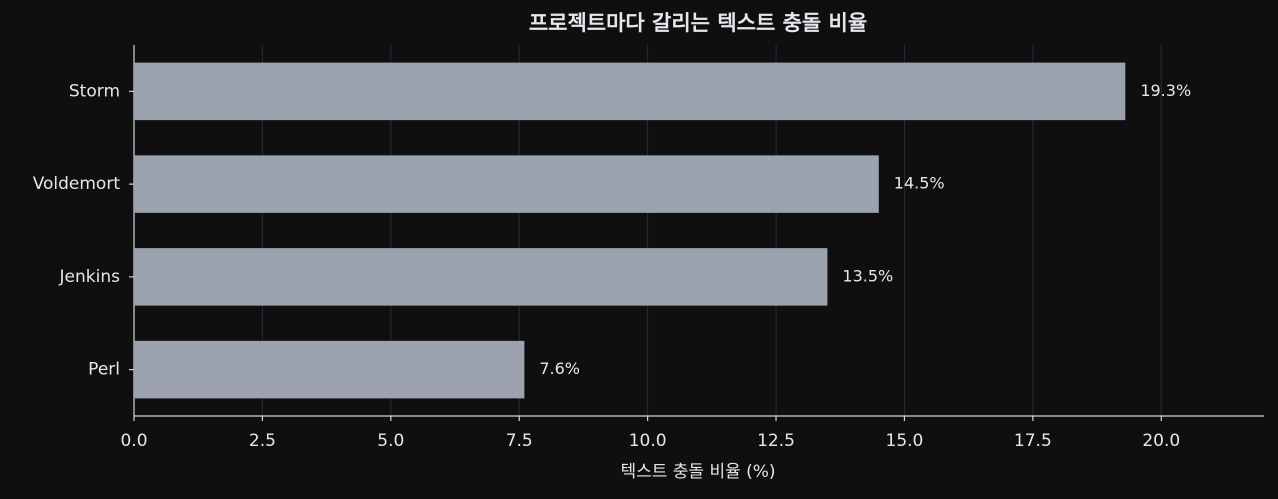  I want to click on x-tick-label: 15.0, so click(905, 441).